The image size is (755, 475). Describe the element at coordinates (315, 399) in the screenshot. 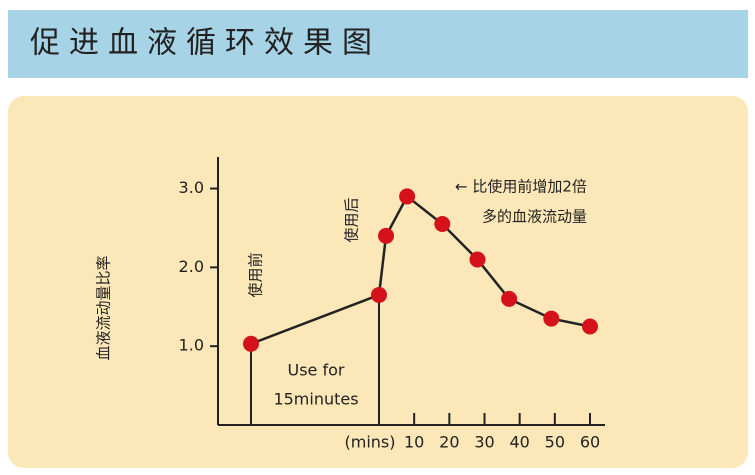

I see `use-note: 15minutes` at that location.